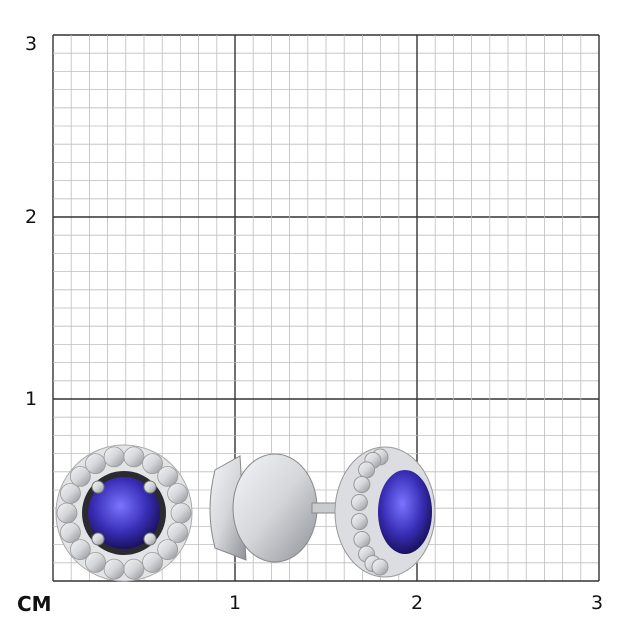 The height and width of the screenshot is (640, 640). I want to click on unit-label: CM, so click(34, 604).